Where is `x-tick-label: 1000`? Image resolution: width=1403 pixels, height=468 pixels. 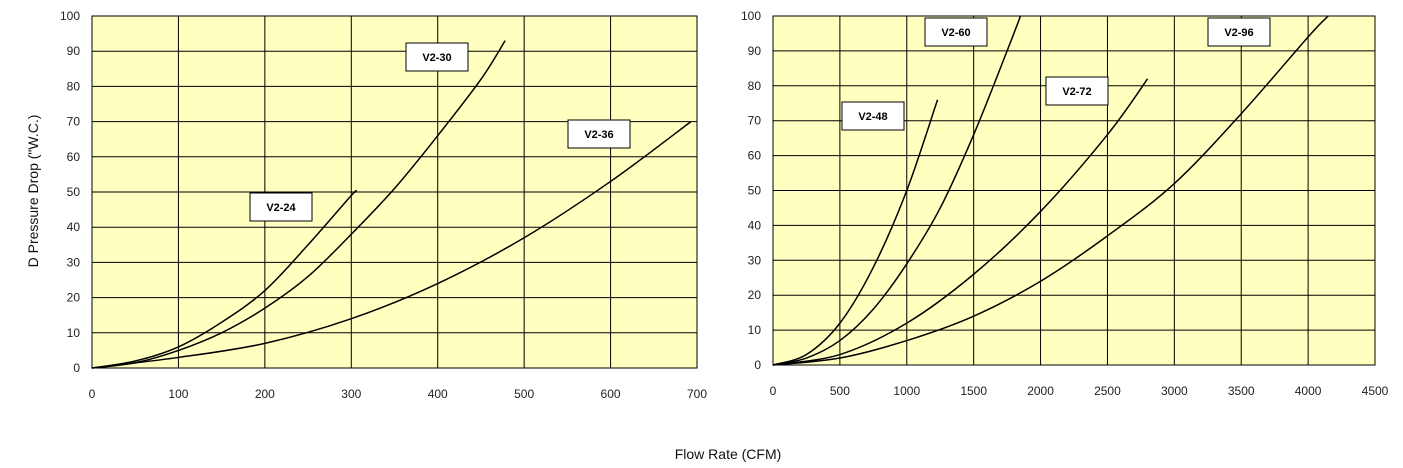
x-tick-label: 1000 is located at coordinates (906, 391).